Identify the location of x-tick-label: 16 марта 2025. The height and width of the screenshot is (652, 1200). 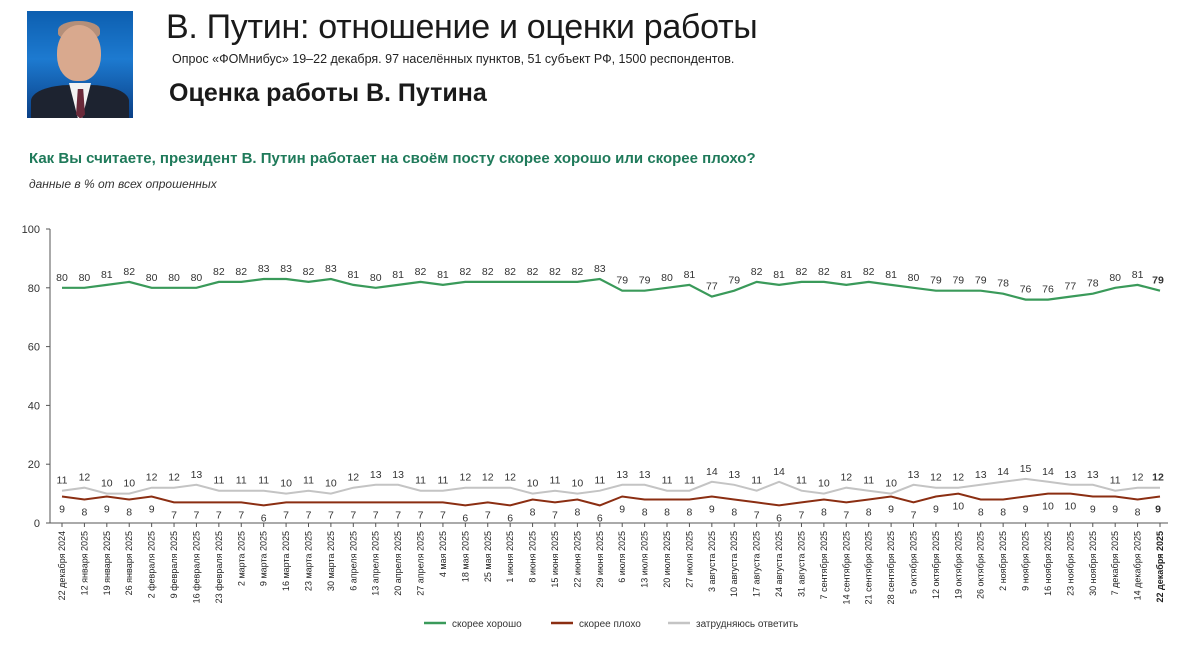
(286, 561).